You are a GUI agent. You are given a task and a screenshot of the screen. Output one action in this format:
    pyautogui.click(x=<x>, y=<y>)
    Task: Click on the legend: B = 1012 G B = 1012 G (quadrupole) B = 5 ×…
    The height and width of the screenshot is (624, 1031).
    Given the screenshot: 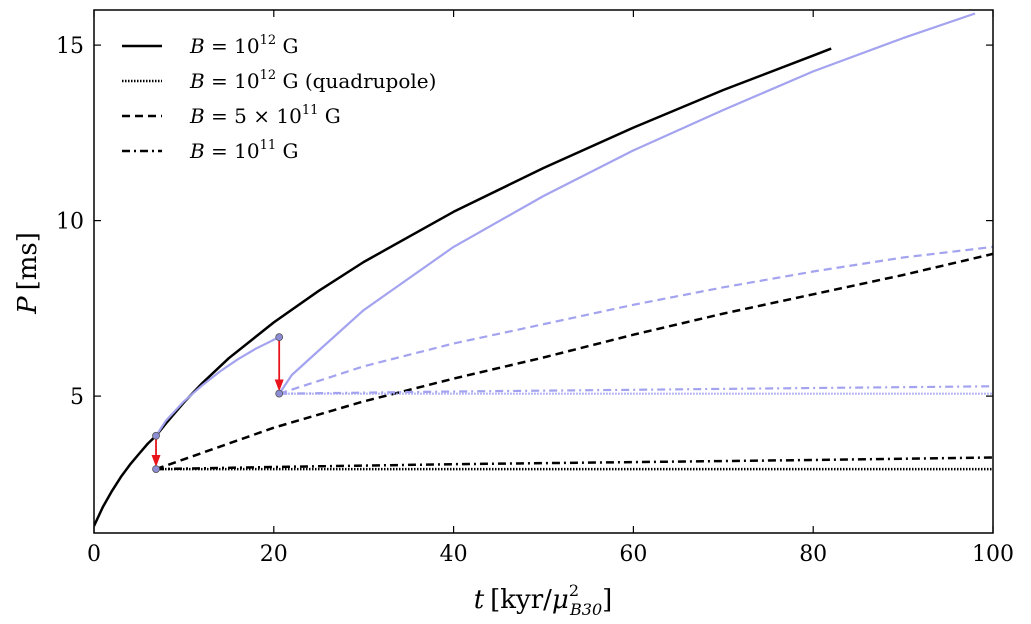 What is the action you would take?
    pyautogui.click(x=279, y=98)
    